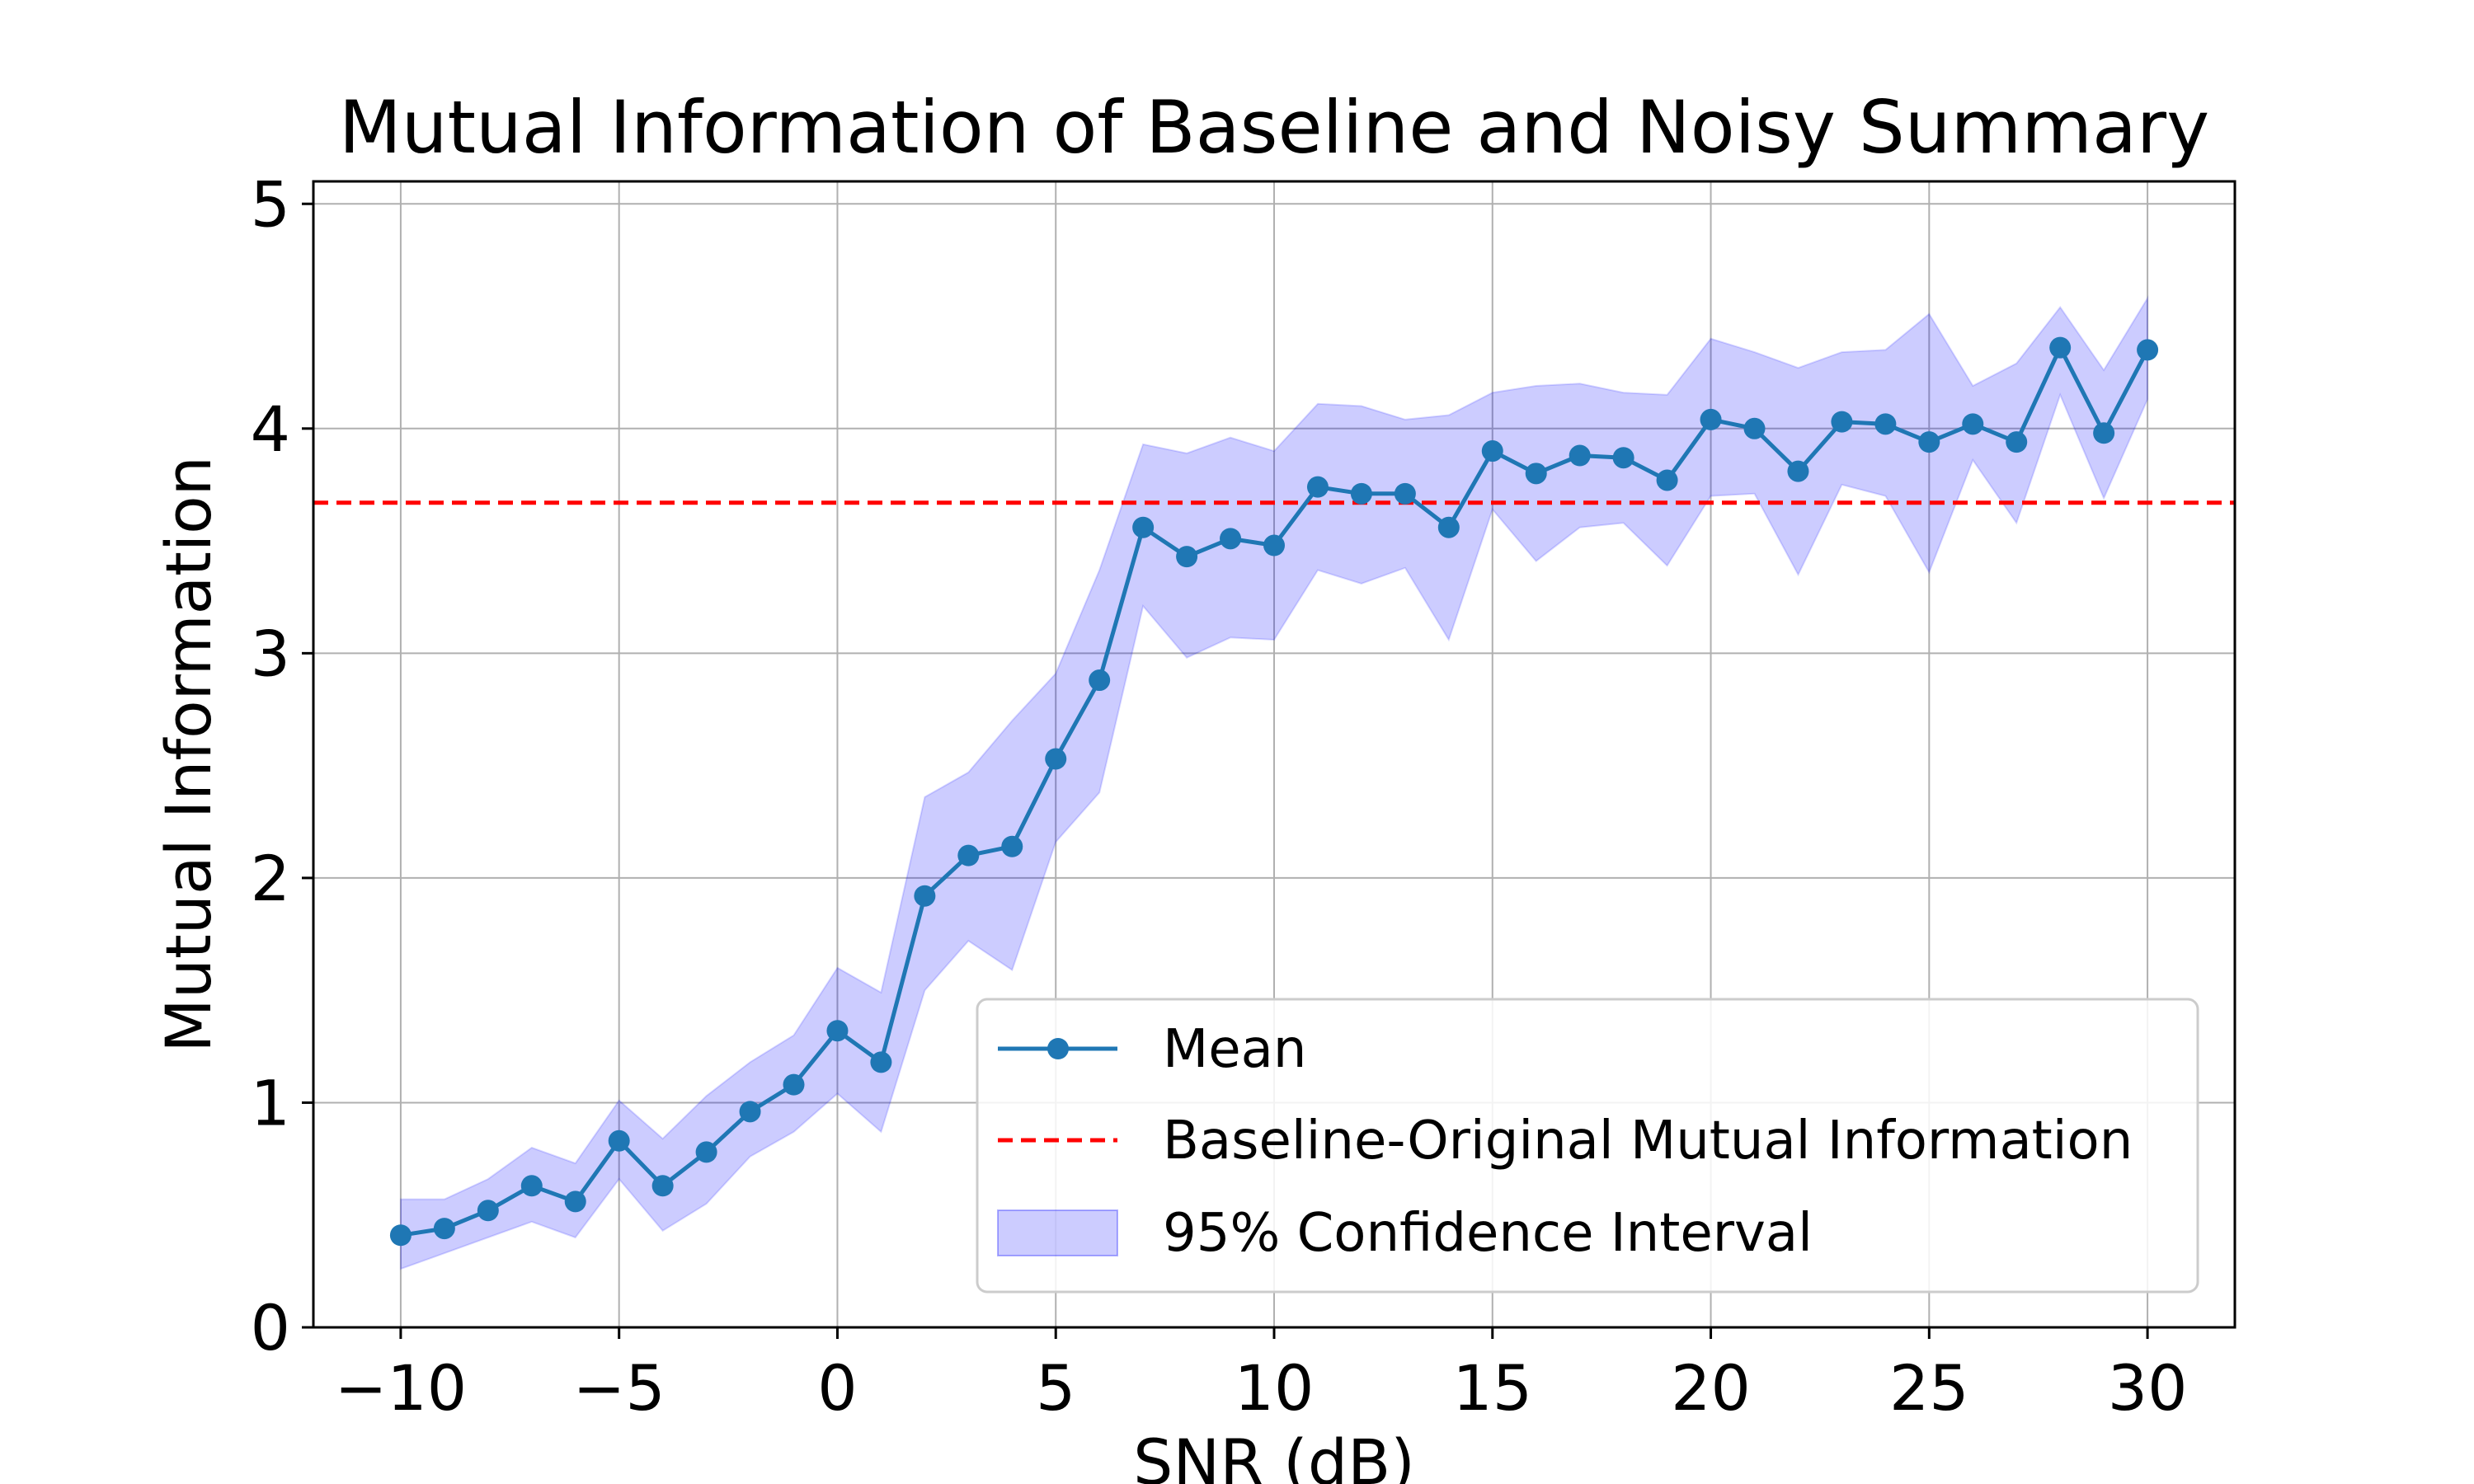 The image size is (2474, 1484). I want to click on legend-mean-marker, so click(1058, 1048).